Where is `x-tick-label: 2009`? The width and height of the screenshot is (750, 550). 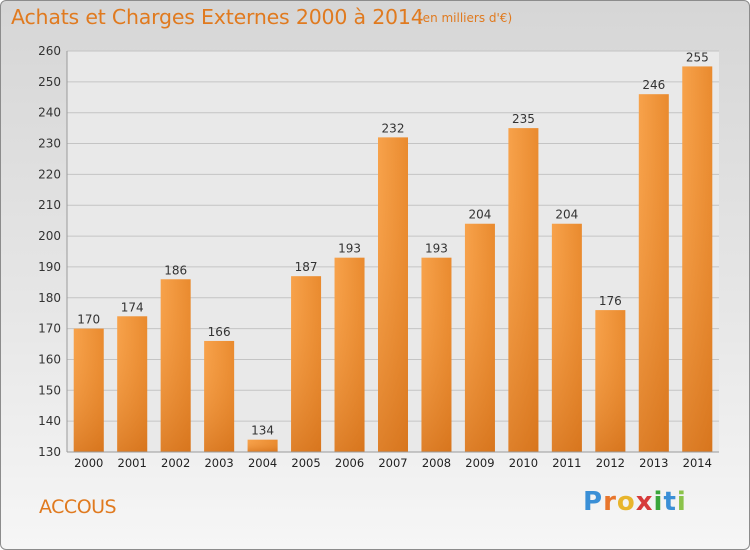 x-tick-label: 2009 is located at coordinates (479, 463).